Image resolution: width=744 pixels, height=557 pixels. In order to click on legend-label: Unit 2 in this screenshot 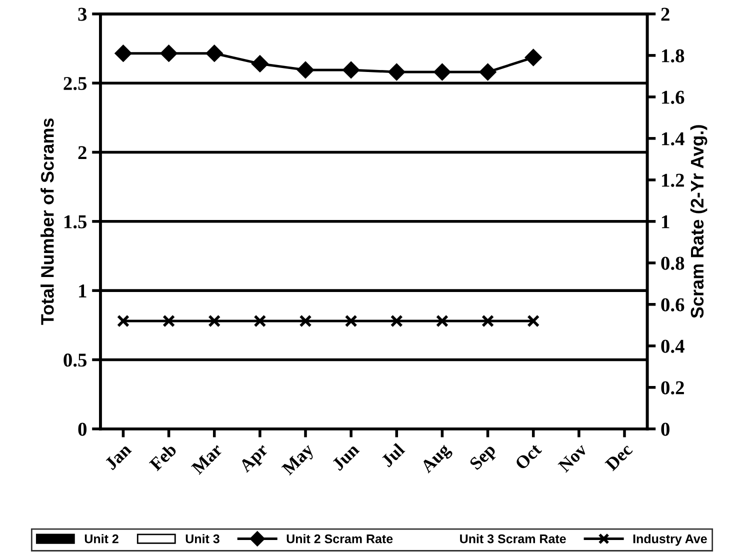, I will do `click(101, 539)`.